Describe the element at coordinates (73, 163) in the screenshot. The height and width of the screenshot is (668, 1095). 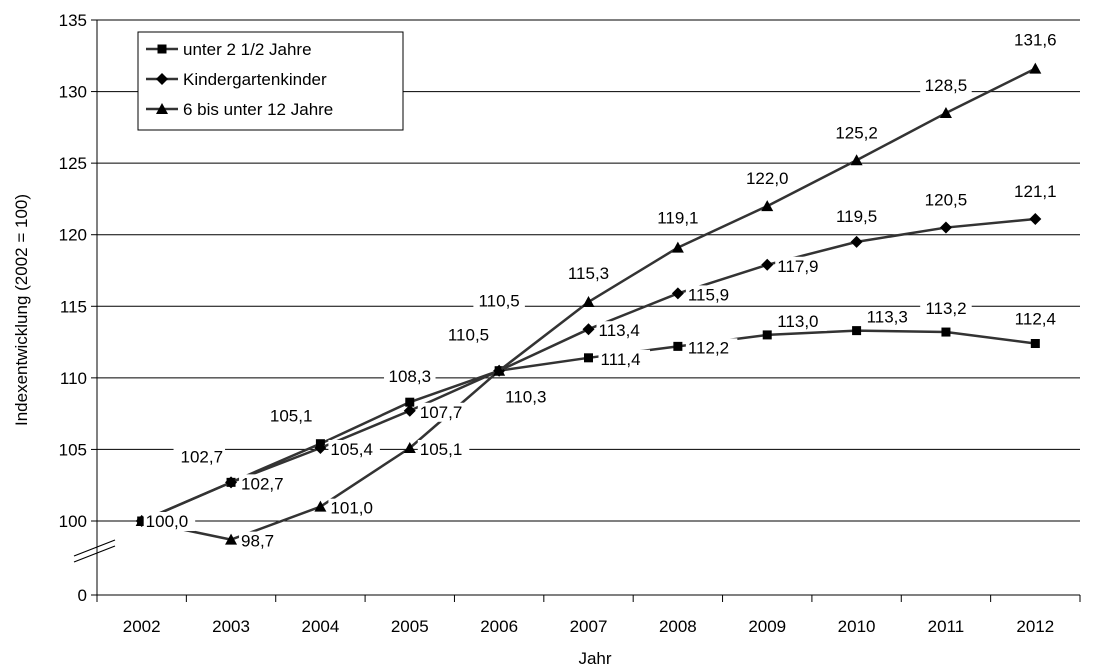
I see `y-tick-label: 125` at that location.